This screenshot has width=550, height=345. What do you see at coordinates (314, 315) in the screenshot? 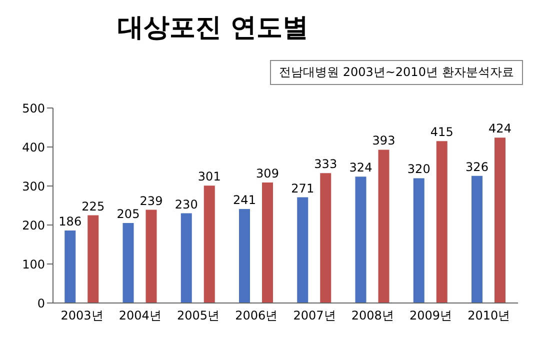
I see `x-tick-label: 2007년` at bounding box center [314, 315].